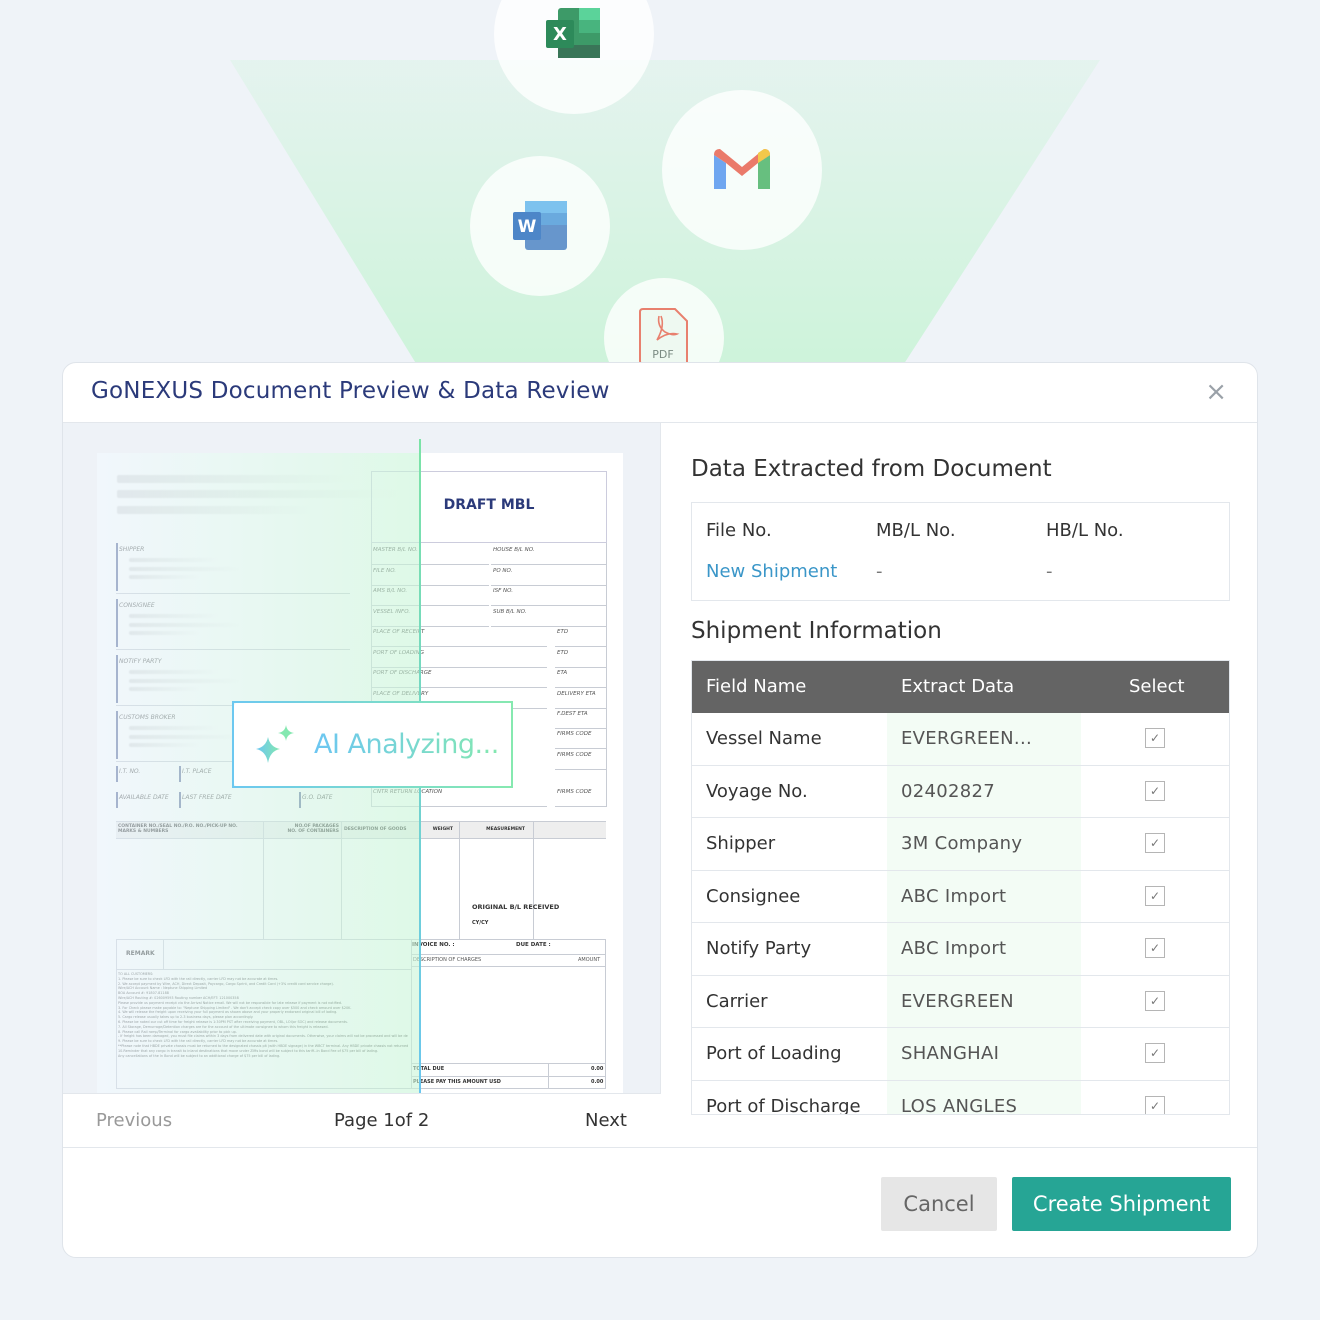 Image resolution: width=1320 pixels, height=1320 pixels. Describe the element at coordinates (663, 336) in the screenshot. I see `pdf-icon: PDF` at that location.